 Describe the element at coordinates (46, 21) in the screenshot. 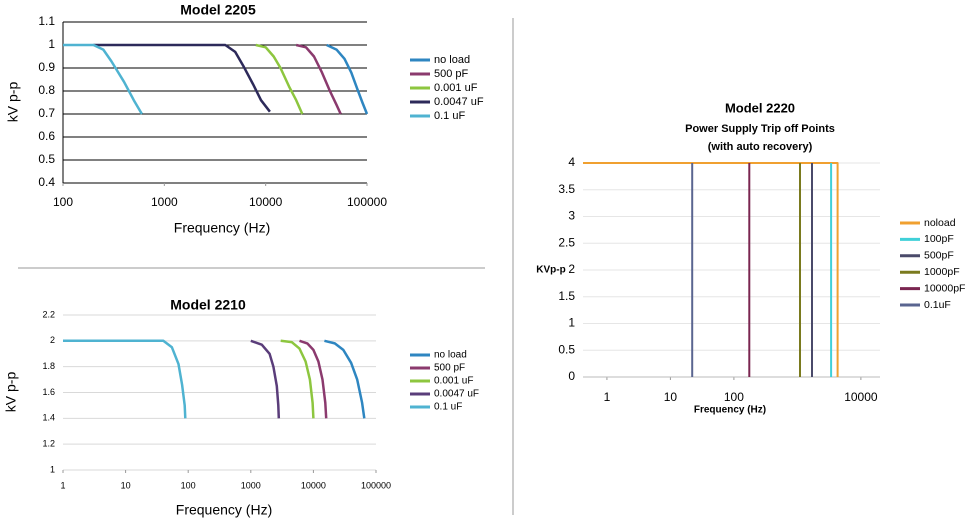

I see `y-tick-label: 1.1` at that location.